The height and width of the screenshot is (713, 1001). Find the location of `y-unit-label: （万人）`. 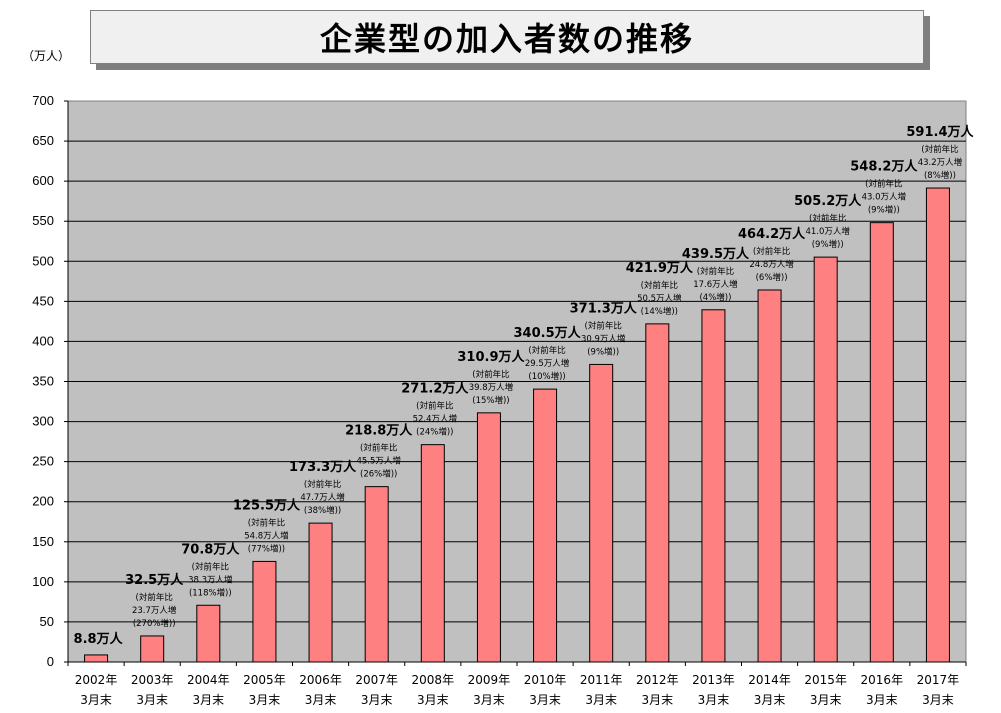

y-unit-label: （万人） is located at coordinates (46, 56).